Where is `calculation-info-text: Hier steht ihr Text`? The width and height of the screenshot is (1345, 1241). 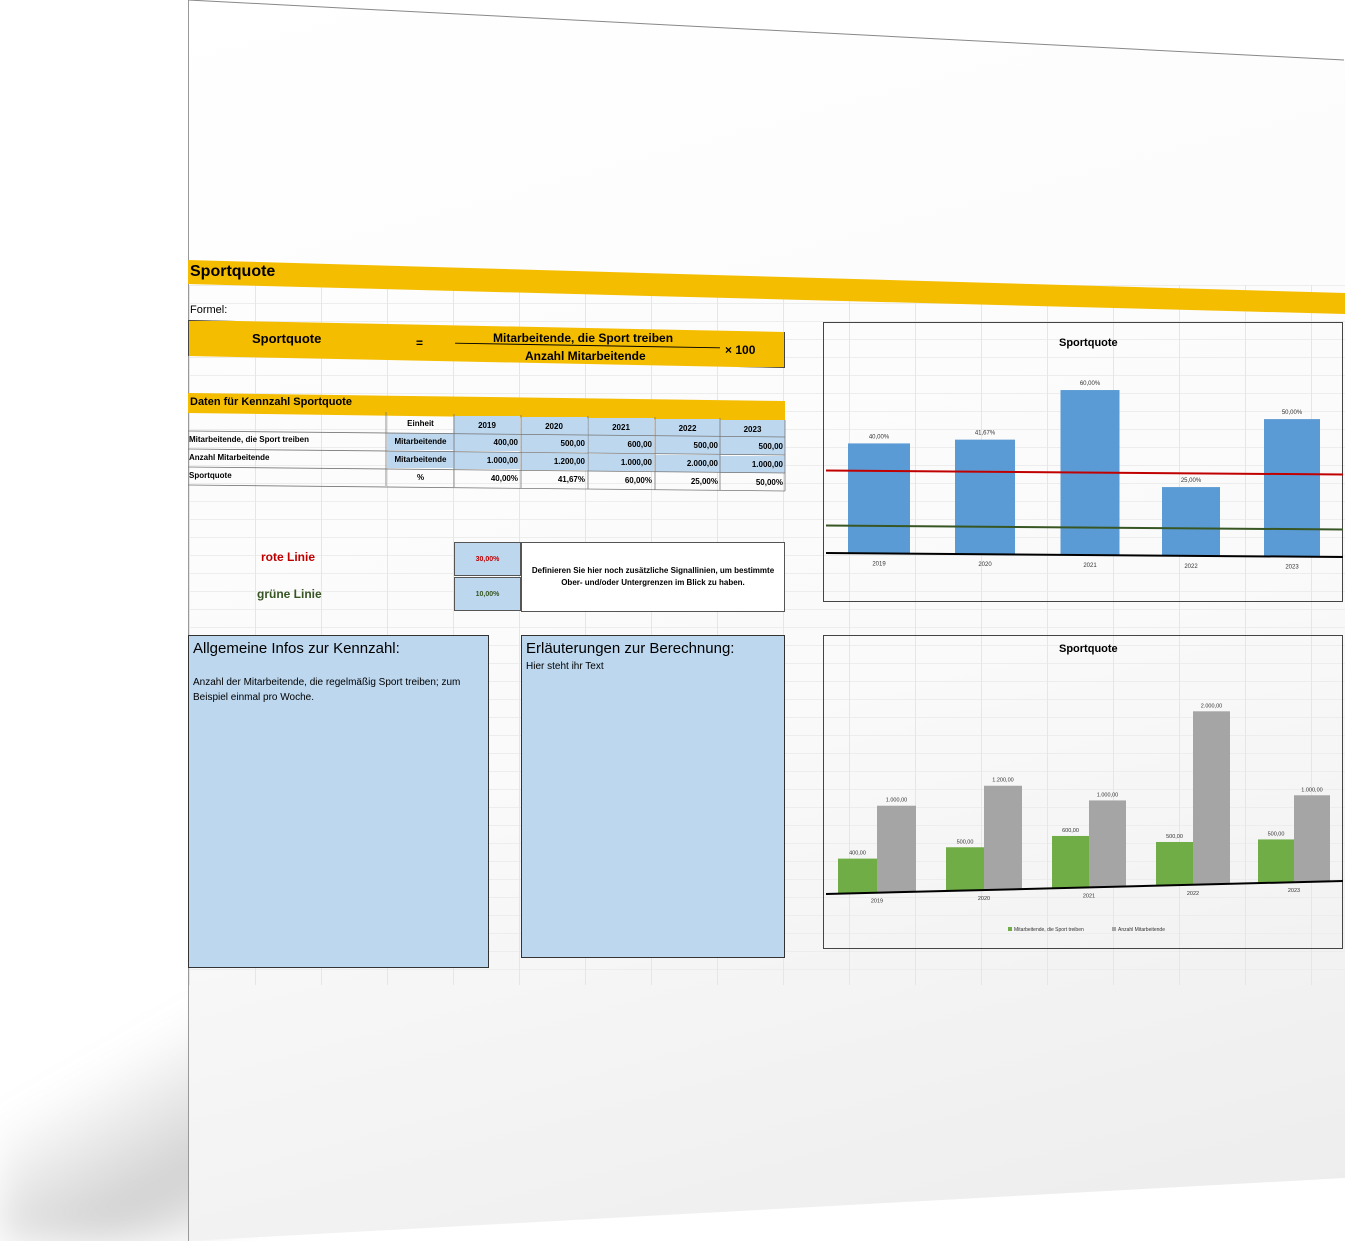 calculation-info-text: Hier steht ihr Text is located at coordinates (565, 666).